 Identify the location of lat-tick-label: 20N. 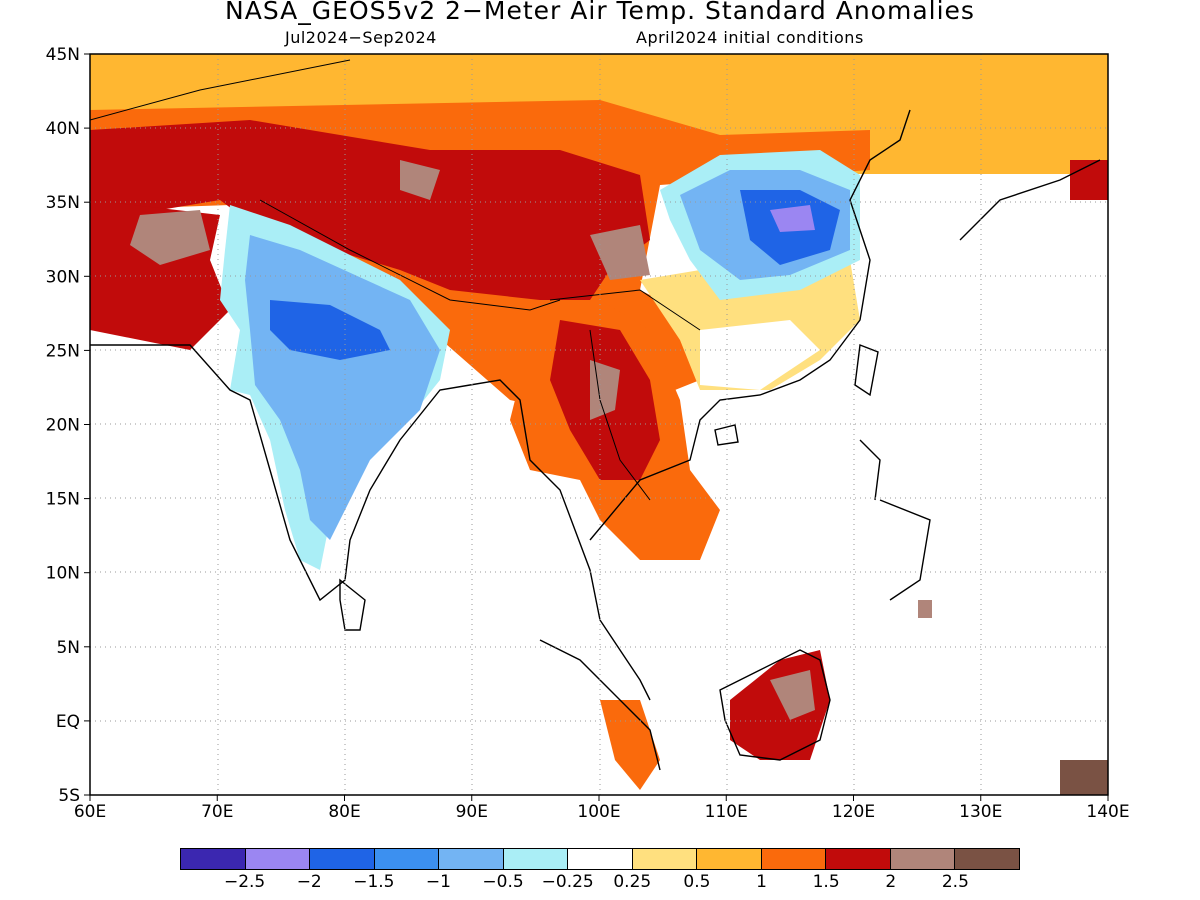
(63, 426).